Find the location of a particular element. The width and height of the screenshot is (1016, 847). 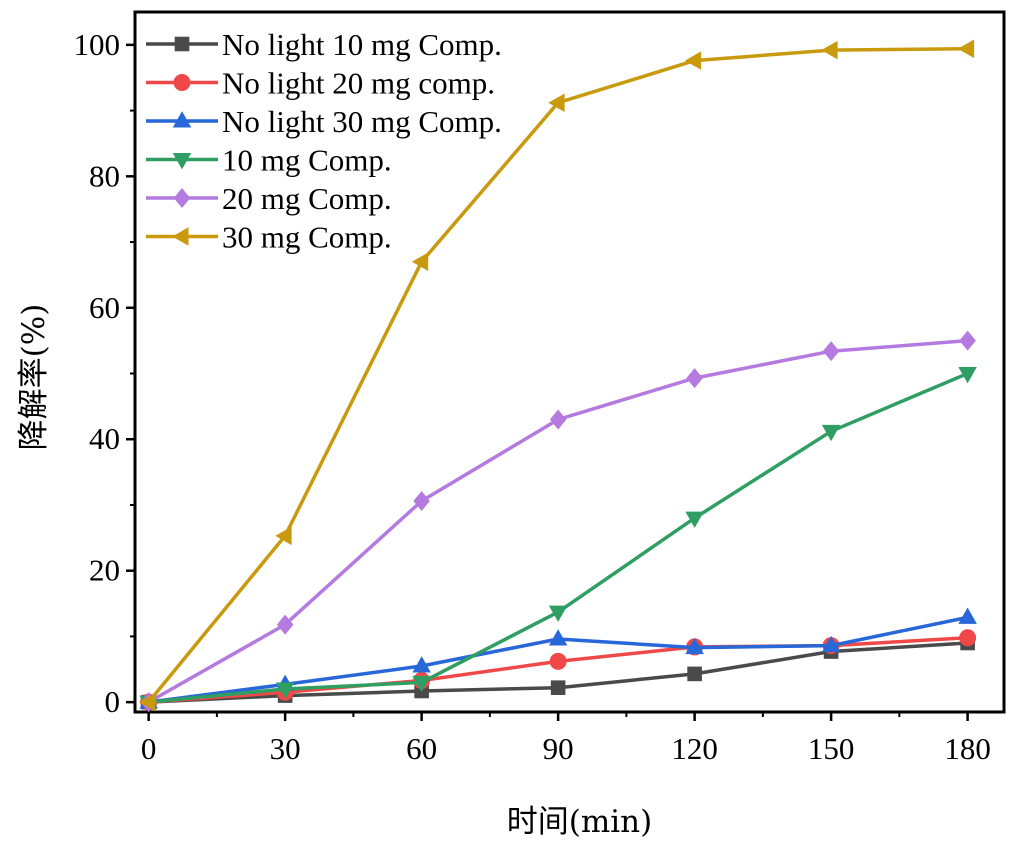

legend-label: No light 20 mg comp. is located at coordinates (358, 83).